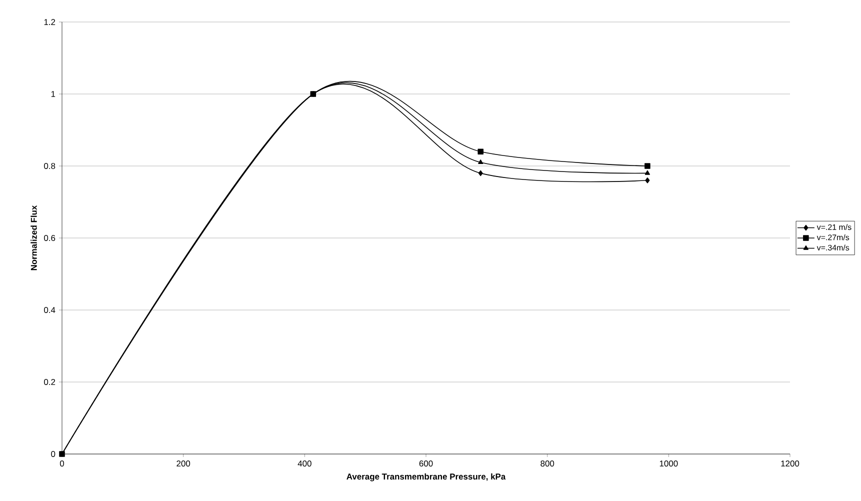  Describe the element at coordinates (50, 382) in the screenshot. I see `y-tick-label: 0.2` at that location.